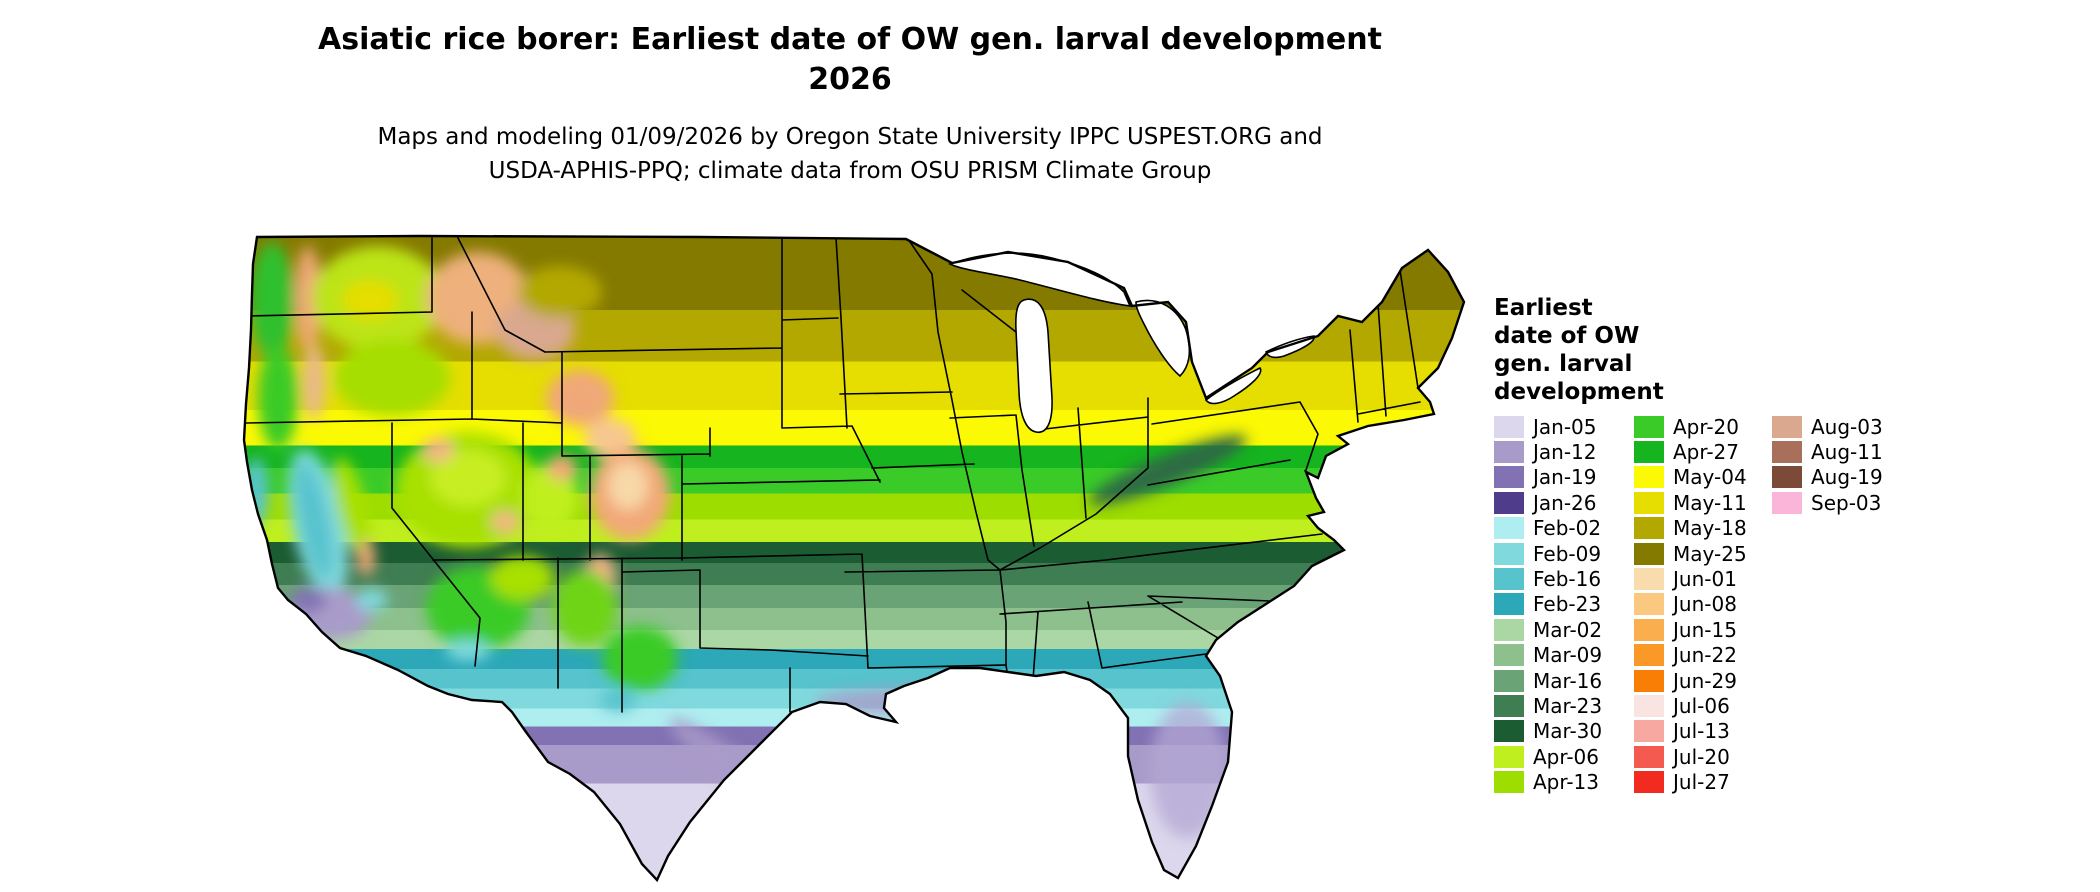 The width and height of the screenshot is (2100, 892). Describe the element at coordinates (1543, 308) in the screenshot. I see `legend-title-line: Earliest` at that location.